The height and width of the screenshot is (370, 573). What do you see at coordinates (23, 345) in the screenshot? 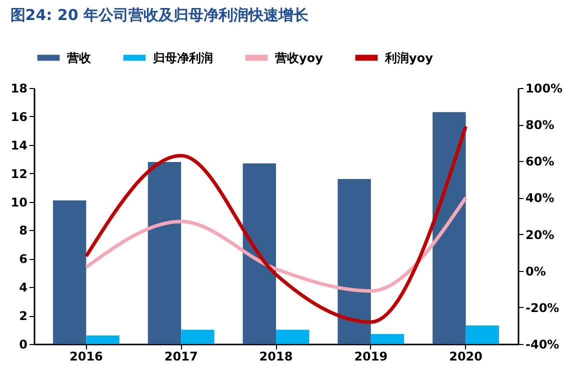
I see `y-tick-label: 0` at bounding box center [23, 345].